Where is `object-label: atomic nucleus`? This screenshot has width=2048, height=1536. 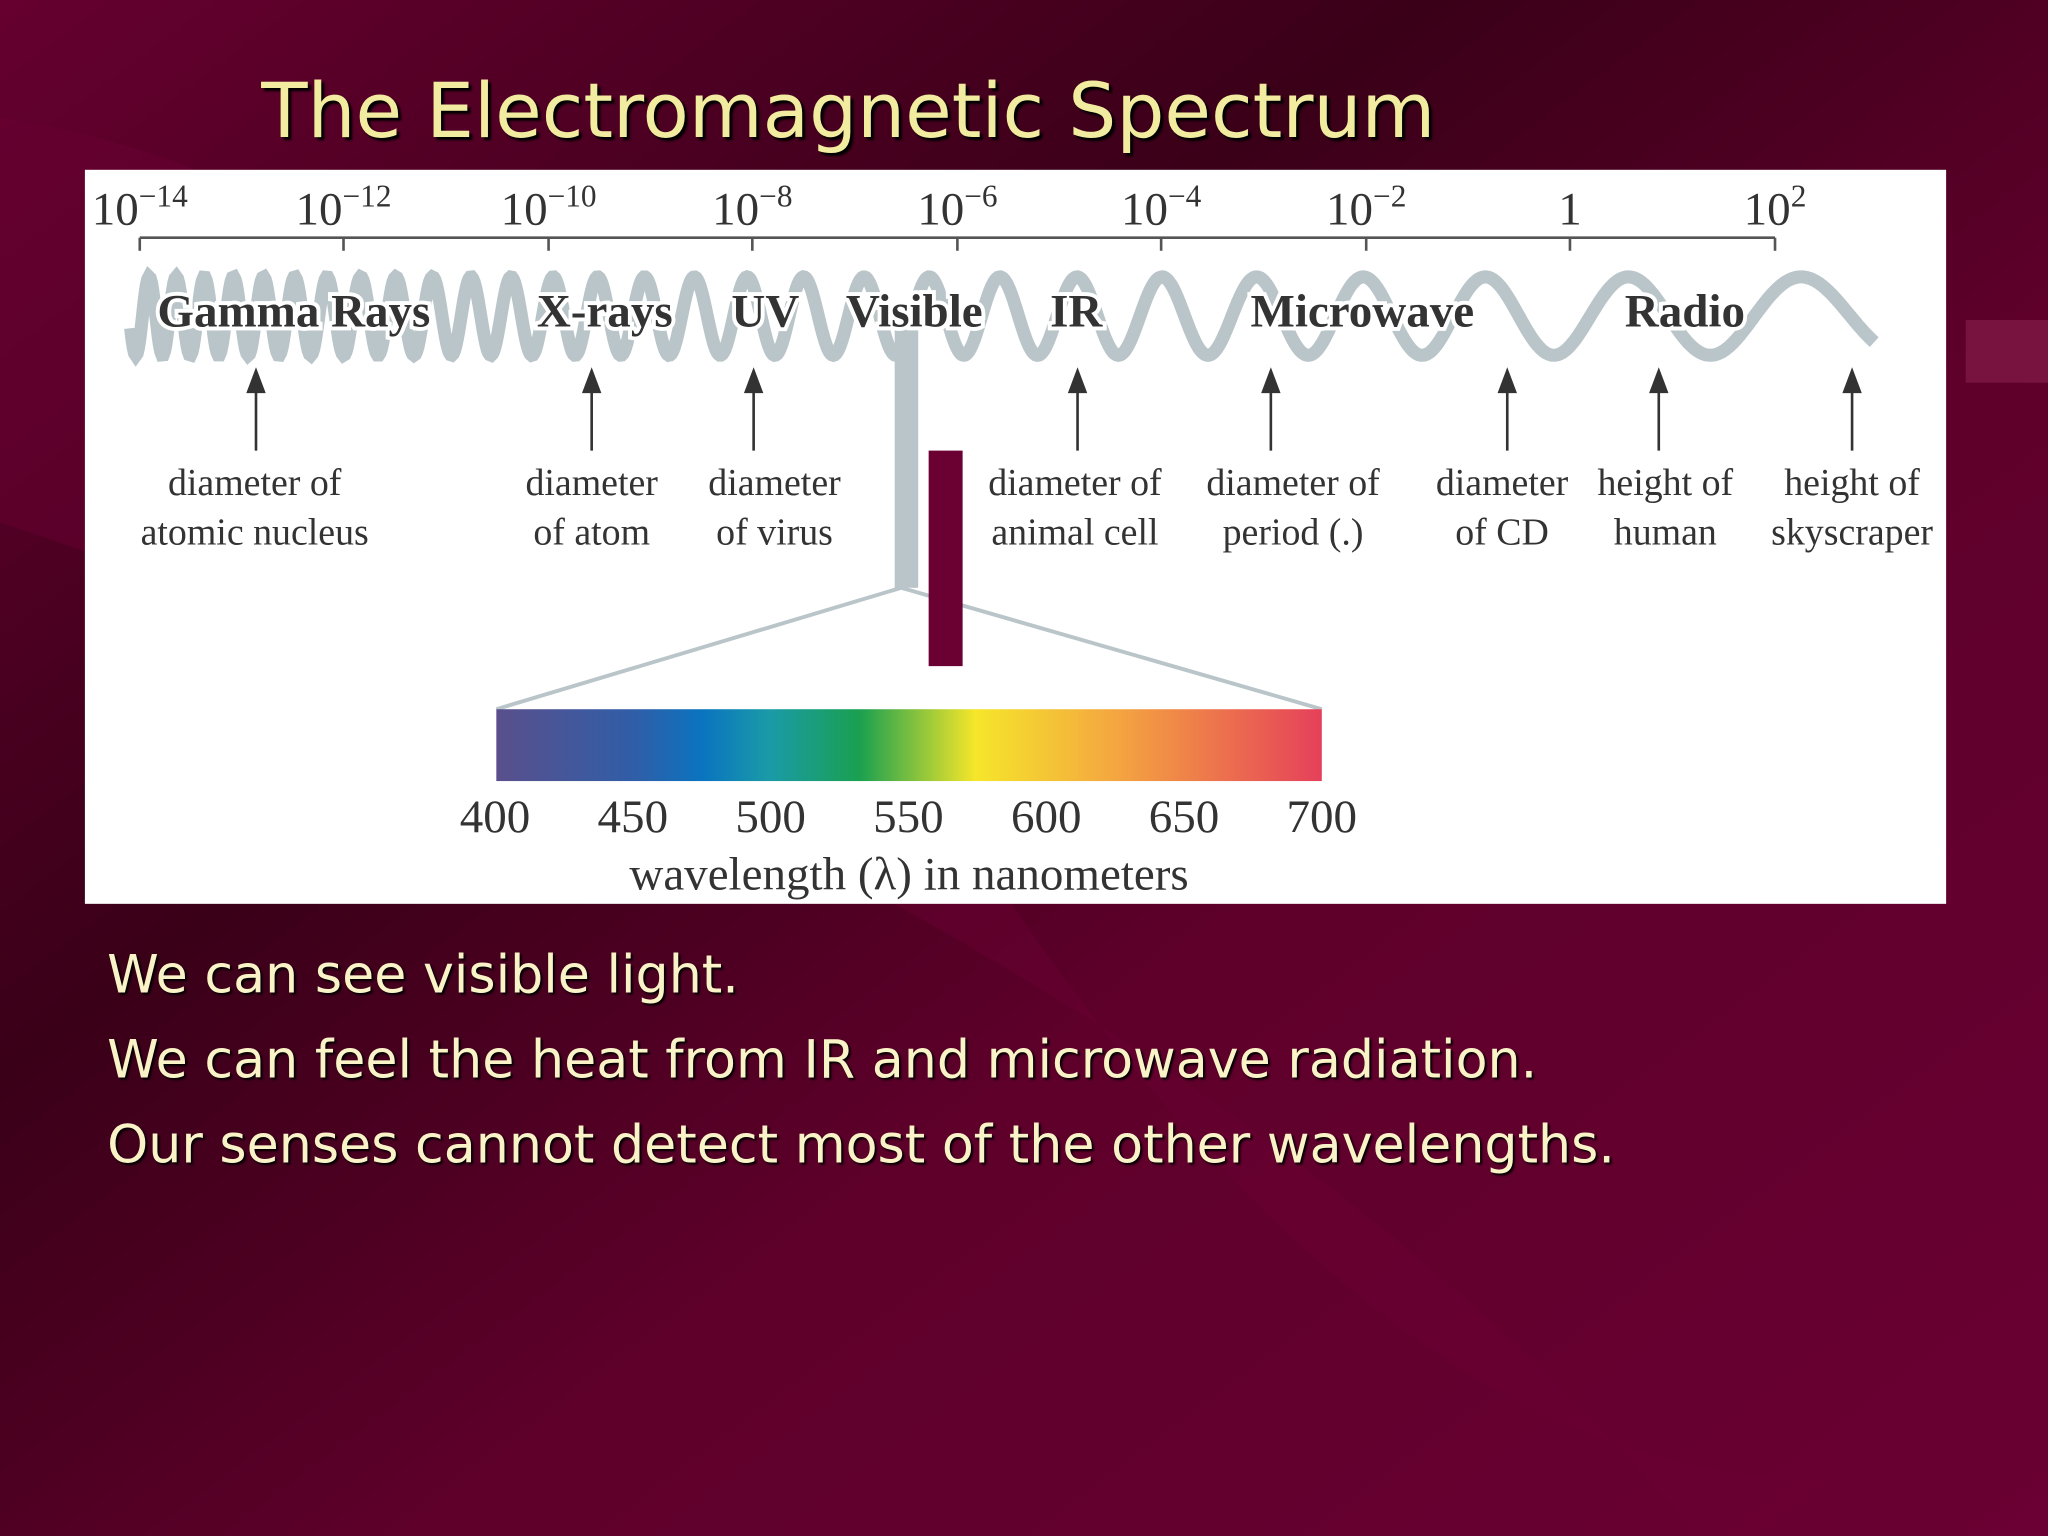
object-label: atomic nucleus is located at coordinates (255, 533).